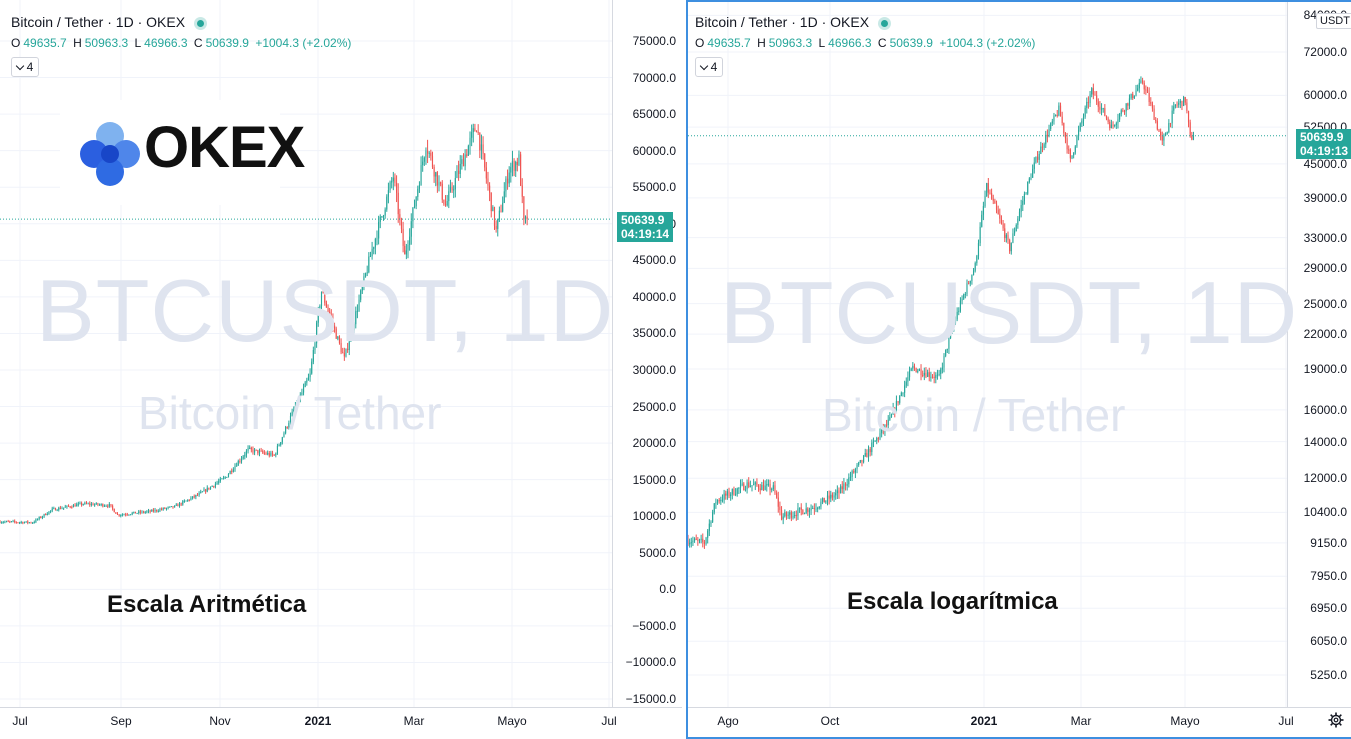 This screenshot has height=739, width=1351. What do you see at coordinates (1009, 312) in the screenshot?
I see `watermark-ticker: BTCUSDT, 1D` at bounding box center [1009, 312].